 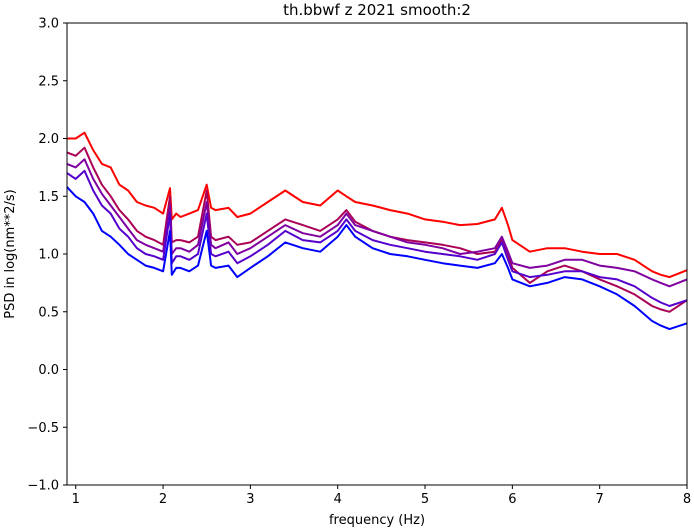 I want to click on x-tick-label: 5, so click(x=425, y=499).